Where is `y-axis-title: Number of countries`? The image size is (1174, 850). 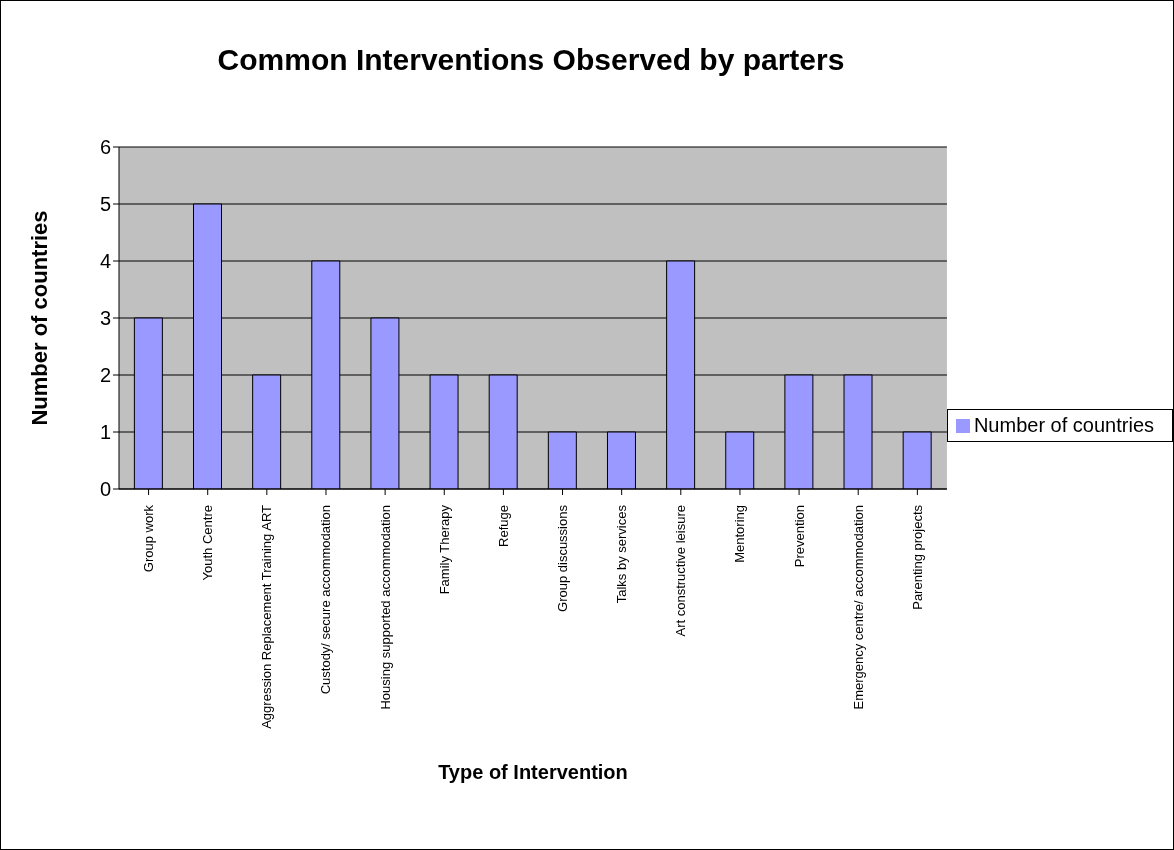
y-axis-title: Number of countries is located at coordinates (39, 318).